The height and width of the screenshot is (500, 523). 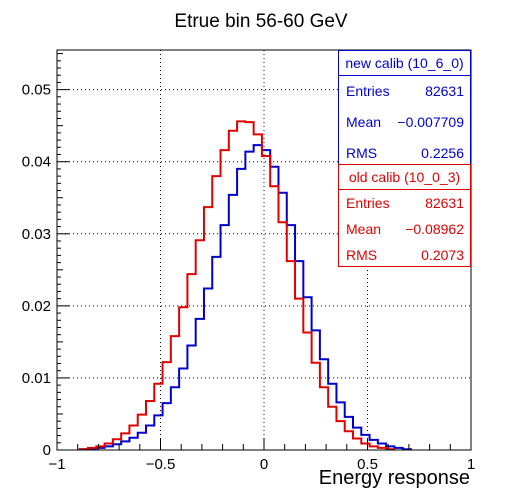 I want to click on y-tick-label: 0.02, so click(x=36, y=306).